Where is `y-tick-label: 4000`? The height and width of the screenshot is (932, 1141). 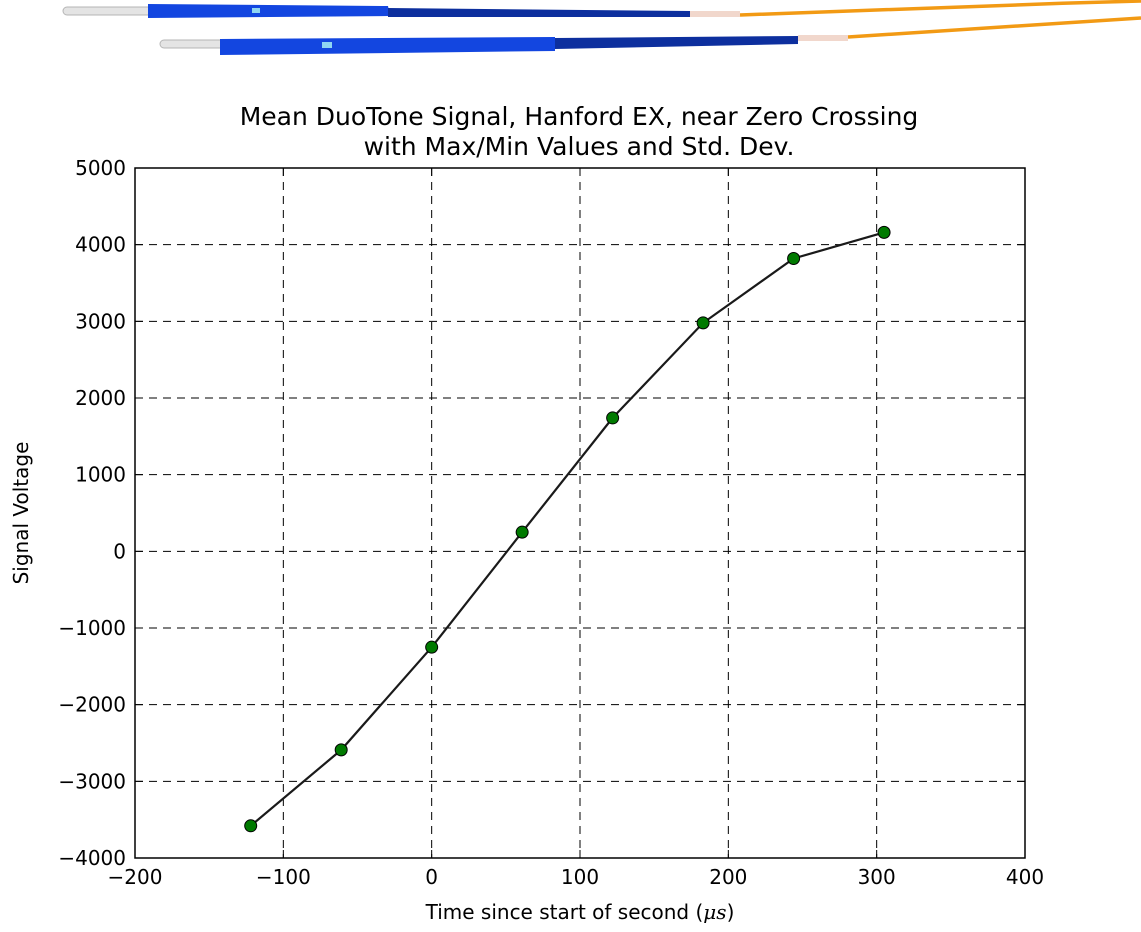
y-tick-label: 4000 is located at coordinates (100, 245).